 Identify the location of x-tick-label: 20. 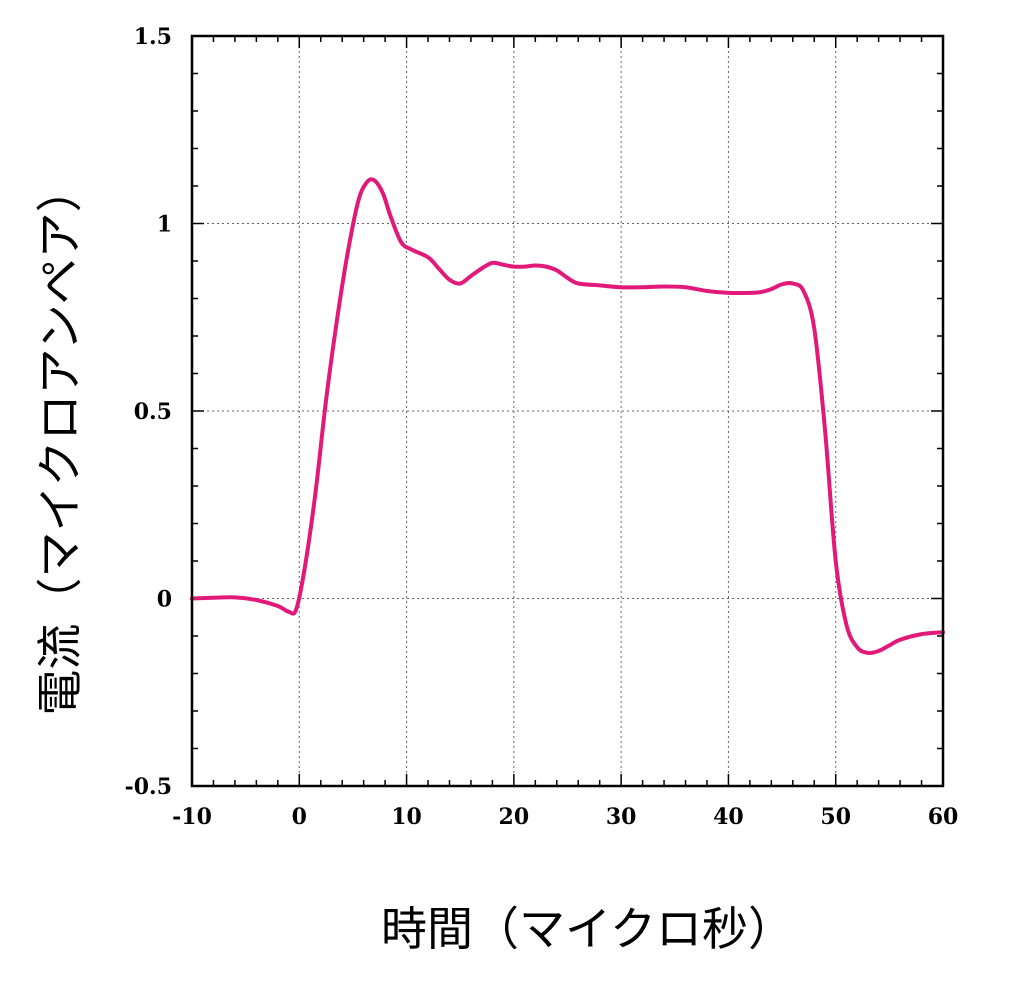
(514, 817).